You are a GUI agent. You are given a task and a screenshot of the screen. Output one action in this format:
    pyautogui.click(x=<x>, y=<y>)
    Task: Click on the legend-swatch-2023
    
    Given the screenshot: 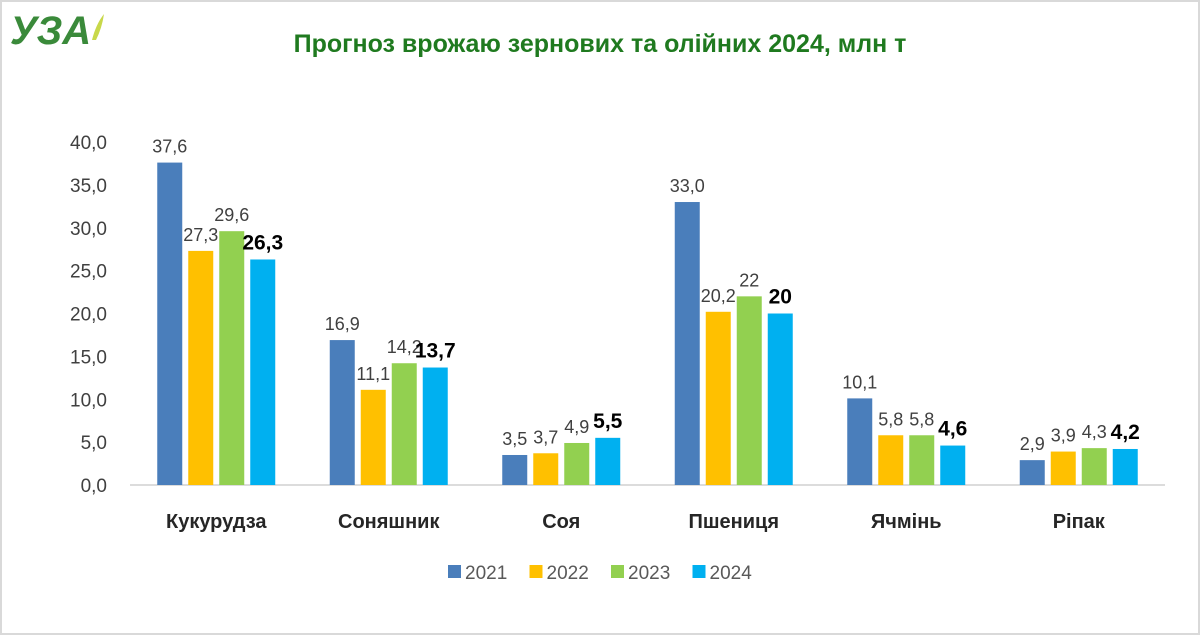 What is the action you would take?
    pyautogui.click(x=617, y=571)
    